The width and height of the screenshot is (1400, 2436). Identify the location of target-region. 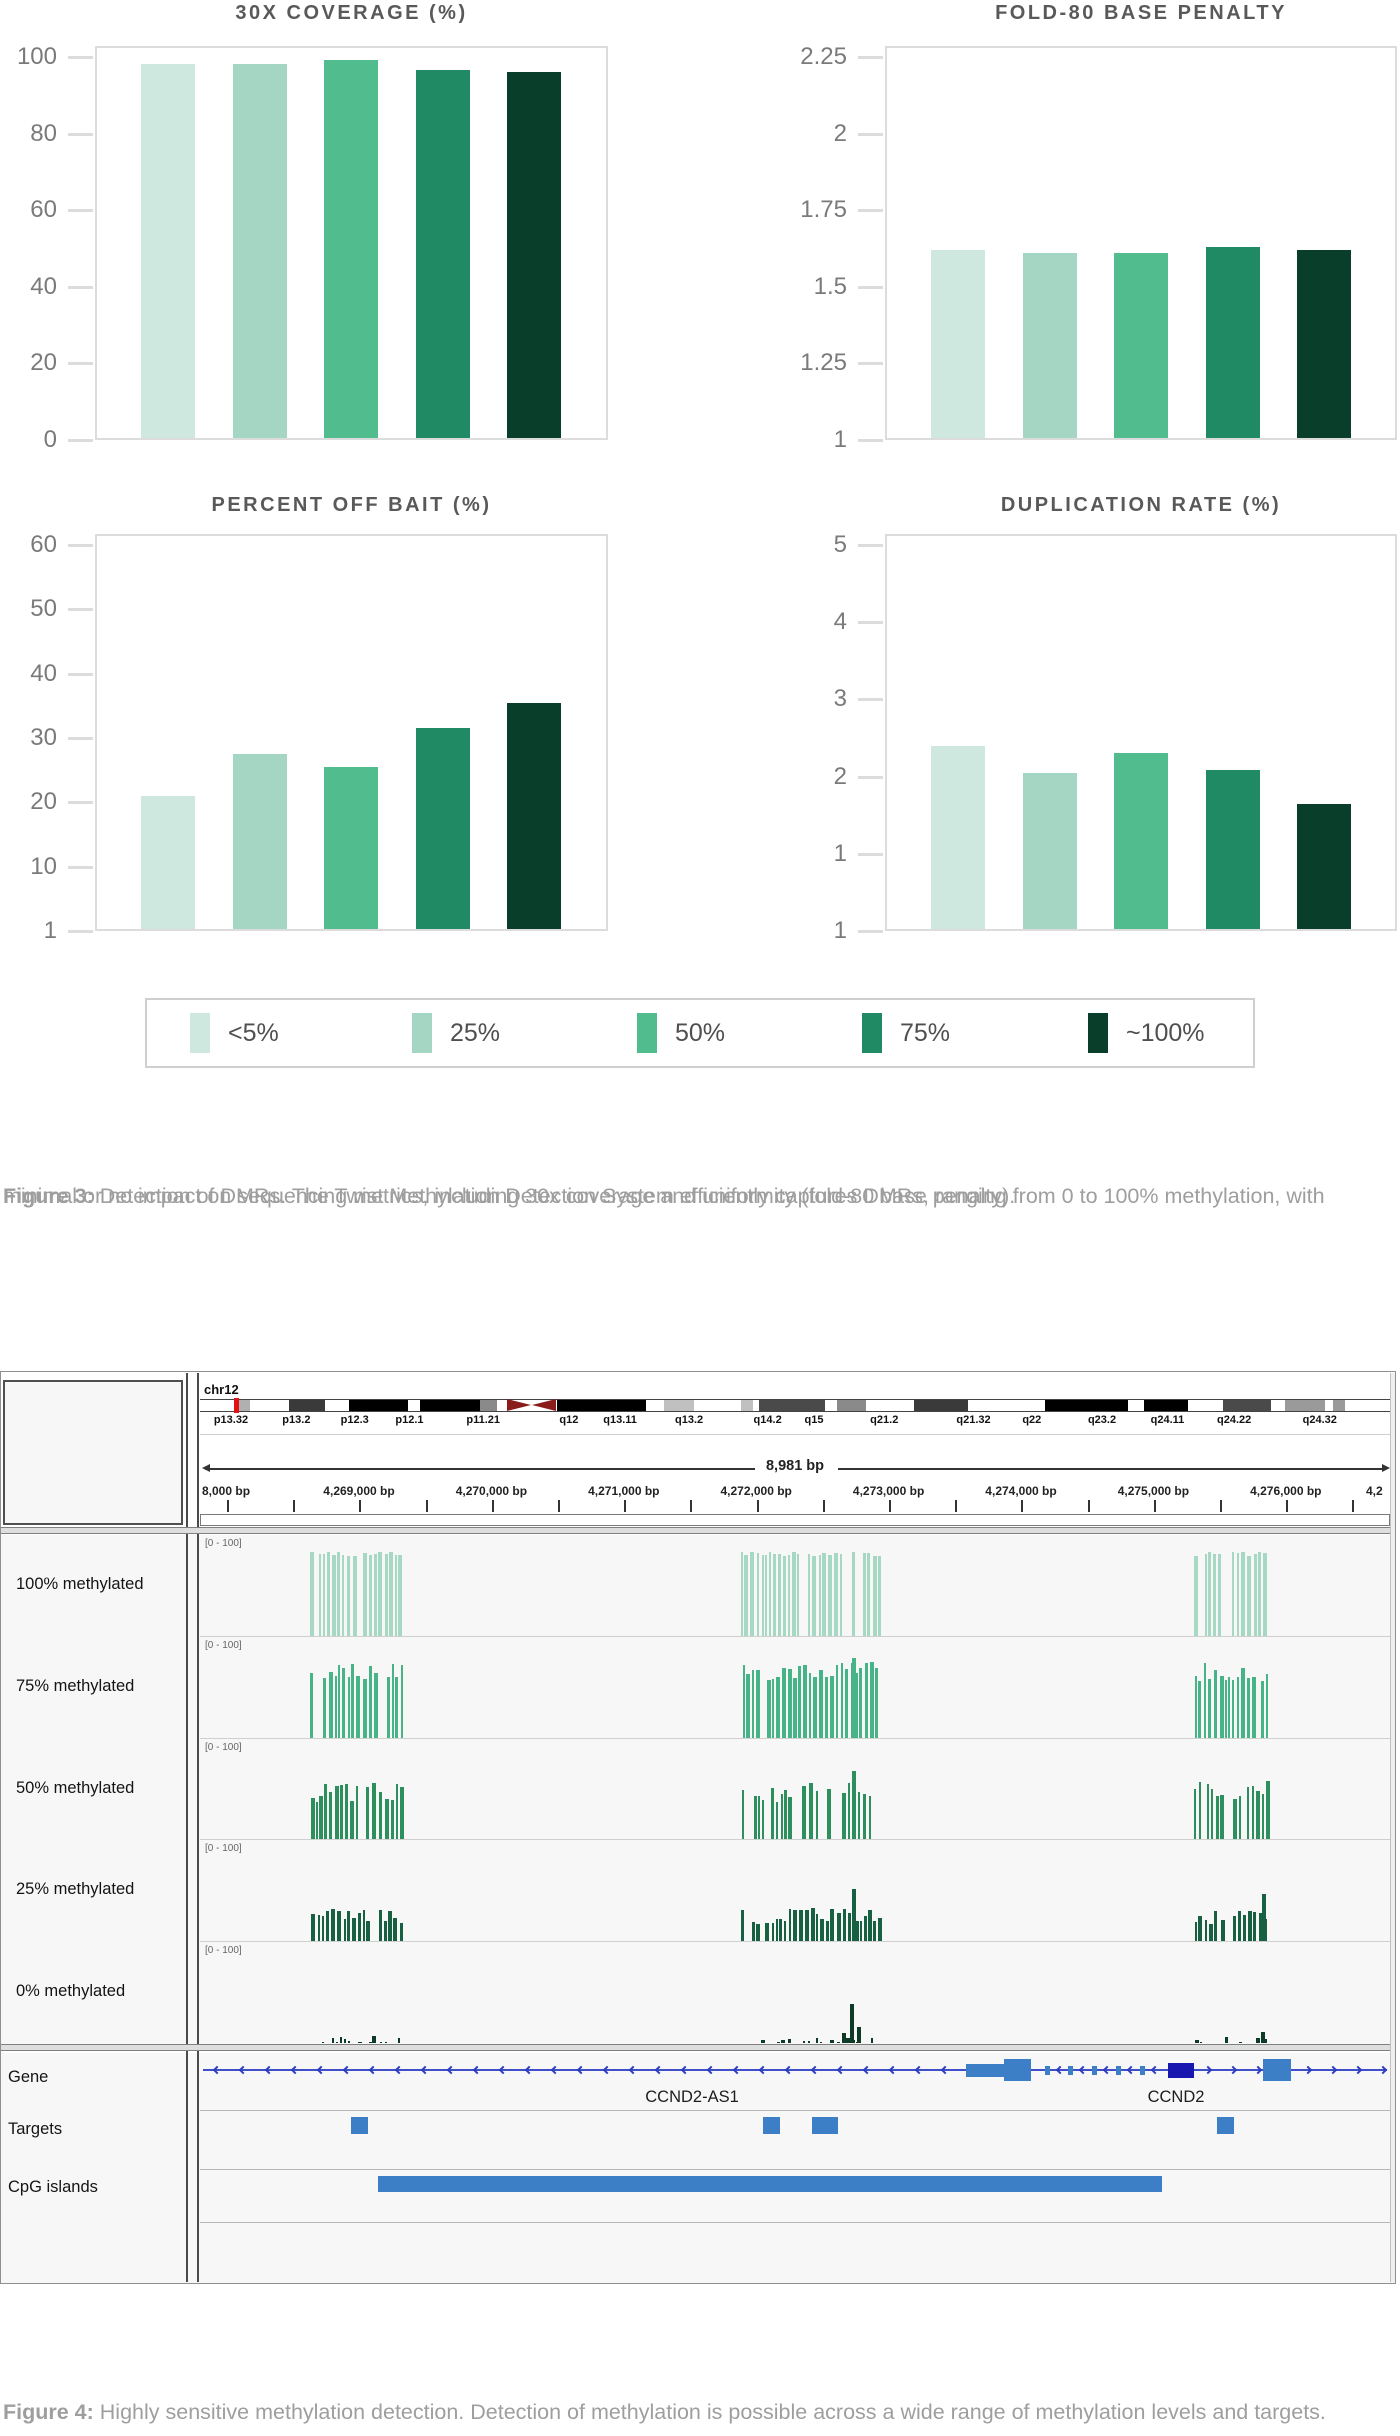
(771, 2125).